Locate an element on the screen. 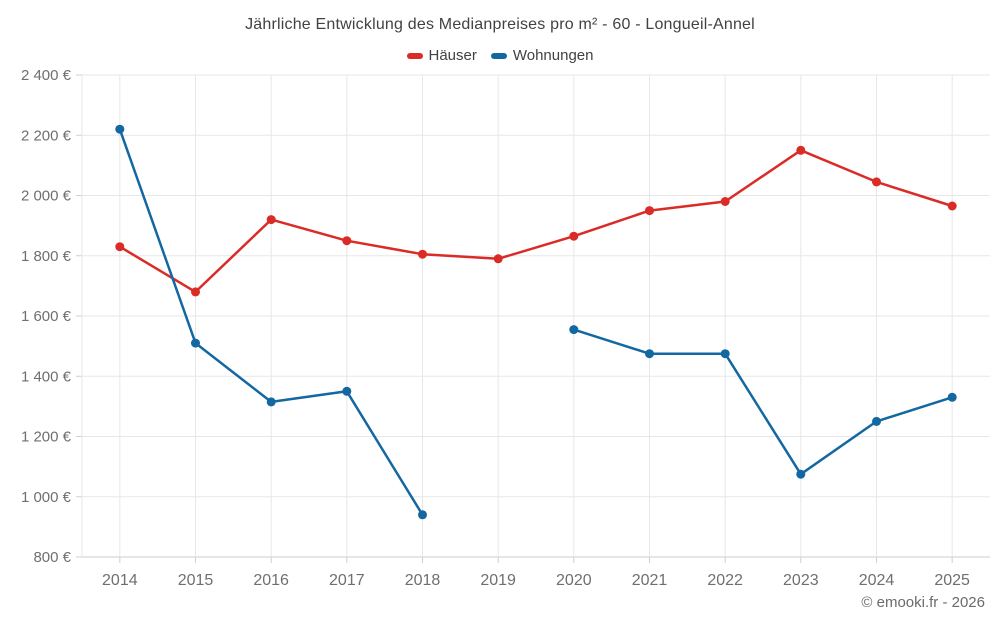  svg-text: 1 000 € is located at coordinates (46, 497).